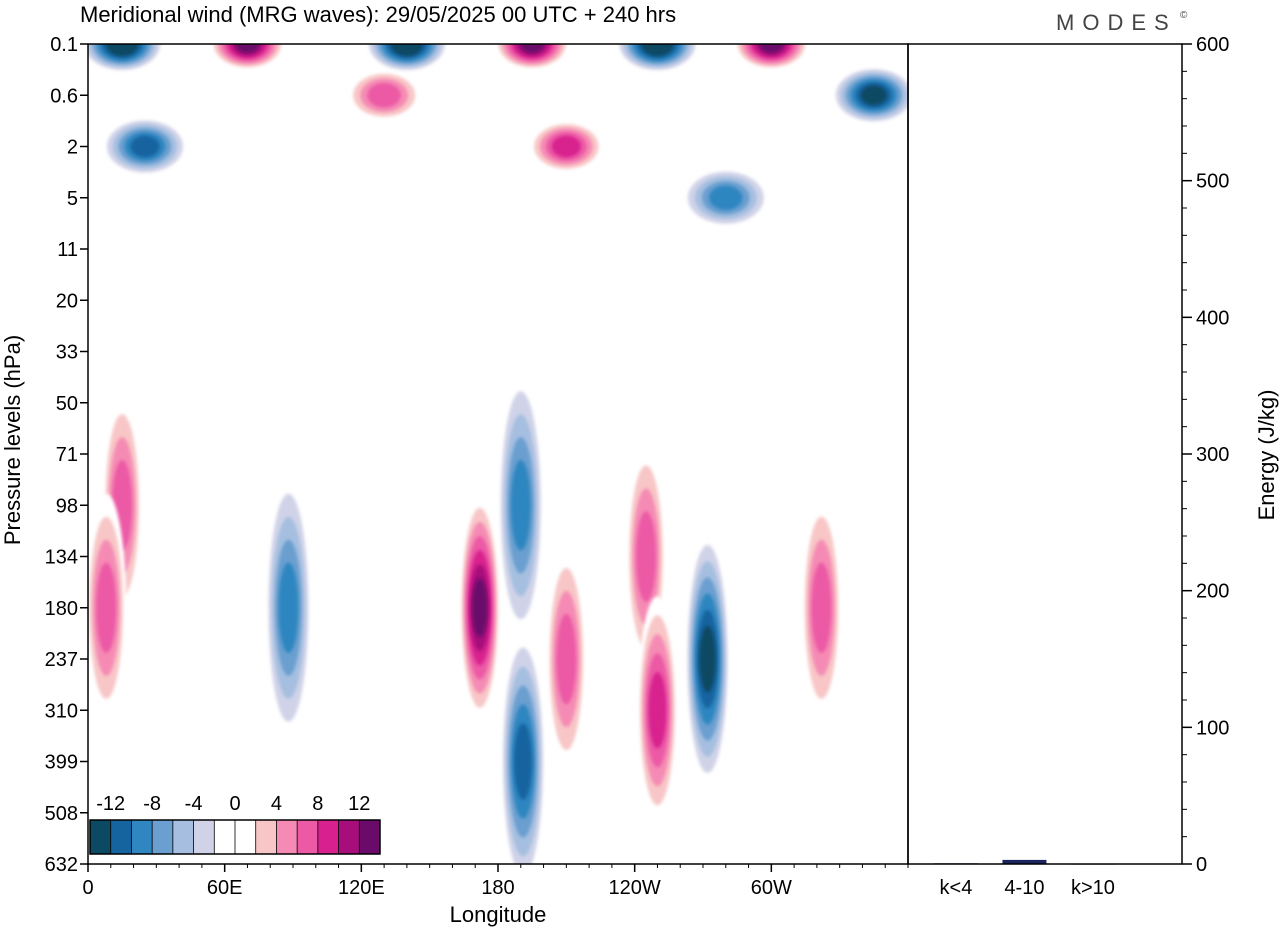 The height and width of the screenshot is (935, 1280). Describe the element at coordinates (72, 148) in the screenshot. I see `y-tick-label: 2` at that location.